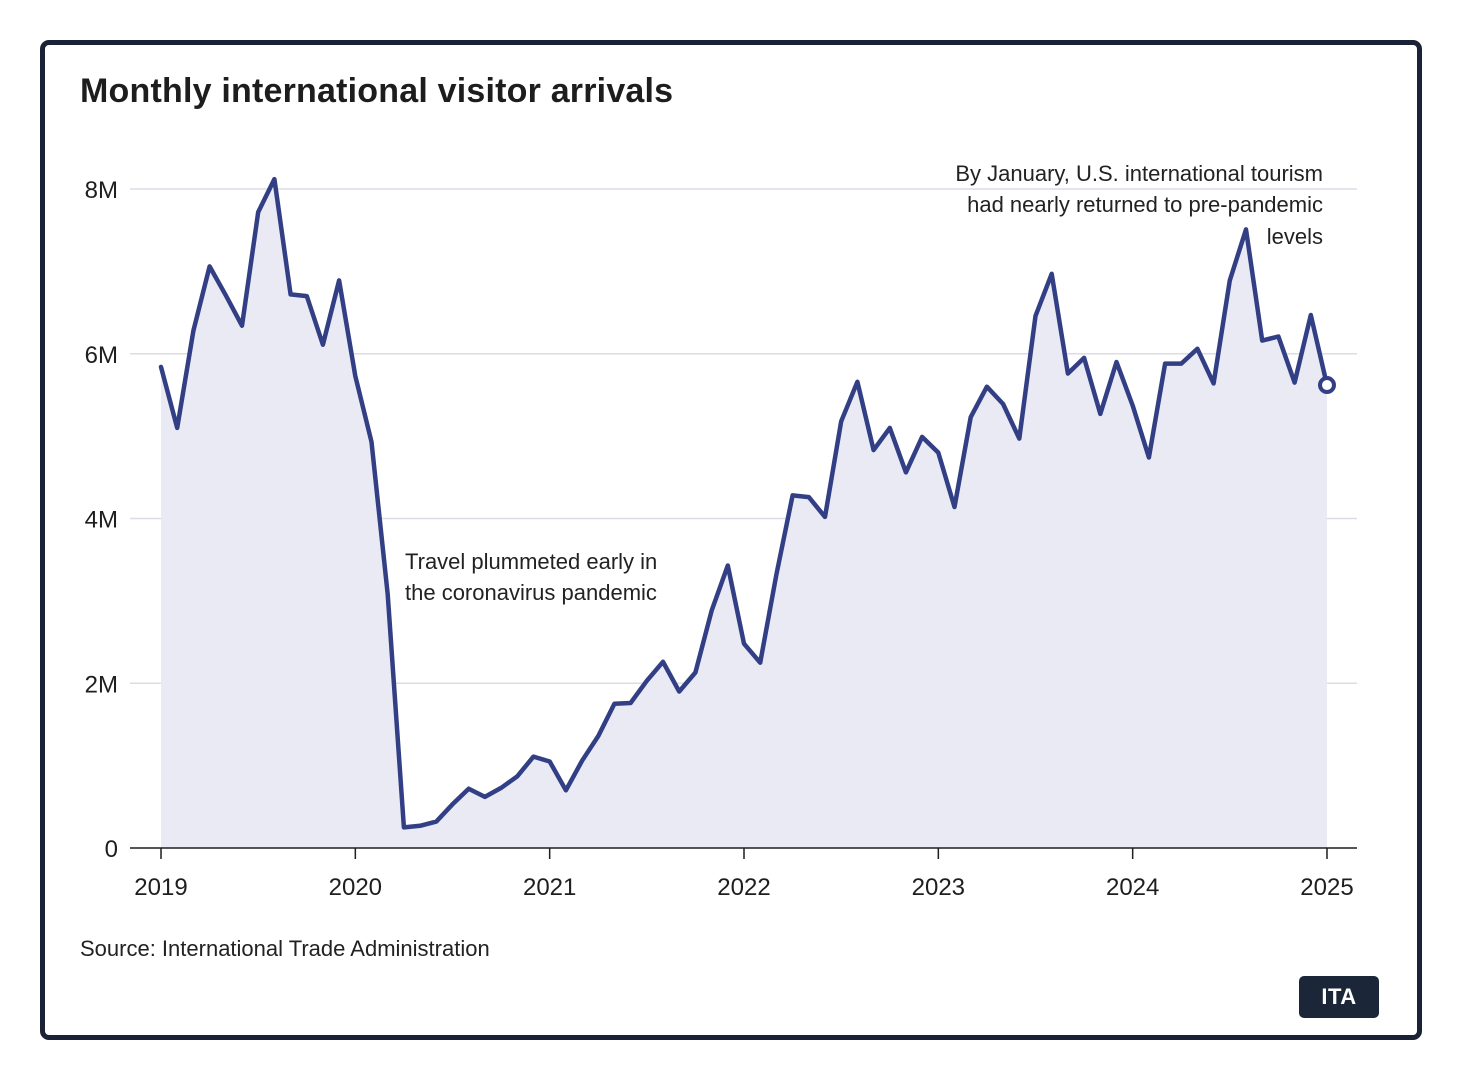 The width and height of the screenshot is (1466, 1085). Describe the element at coordinates (531, 592) in the screenshot. I see `annotation-pandemic-line-2: the coronavirus pandemic` at that location.